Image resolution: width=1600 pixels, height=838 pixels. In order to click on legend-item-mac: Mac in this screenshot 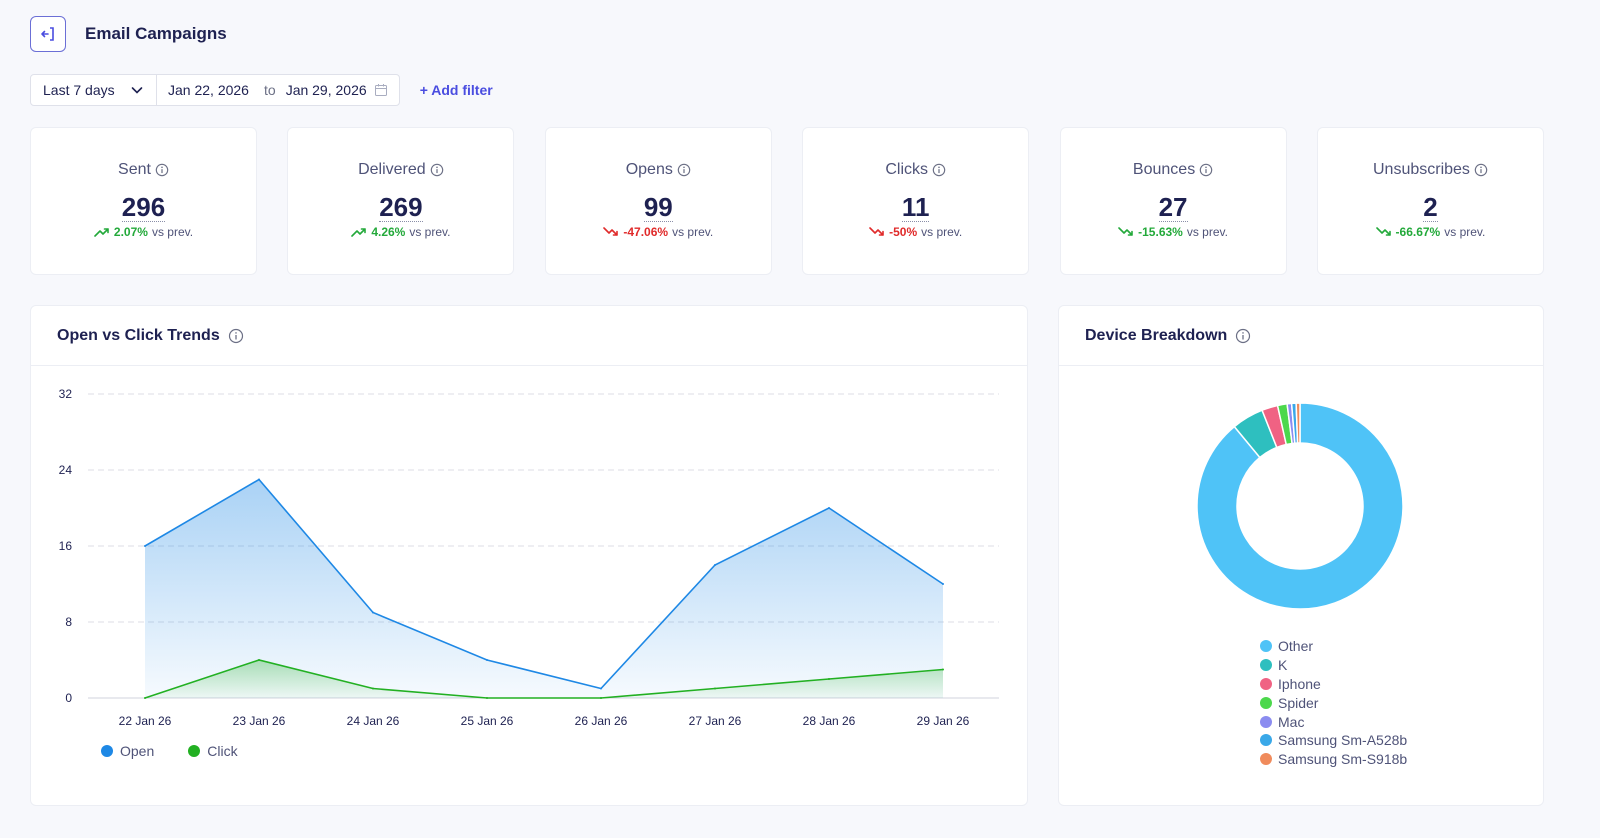, I will do `click(1333, 721)`.